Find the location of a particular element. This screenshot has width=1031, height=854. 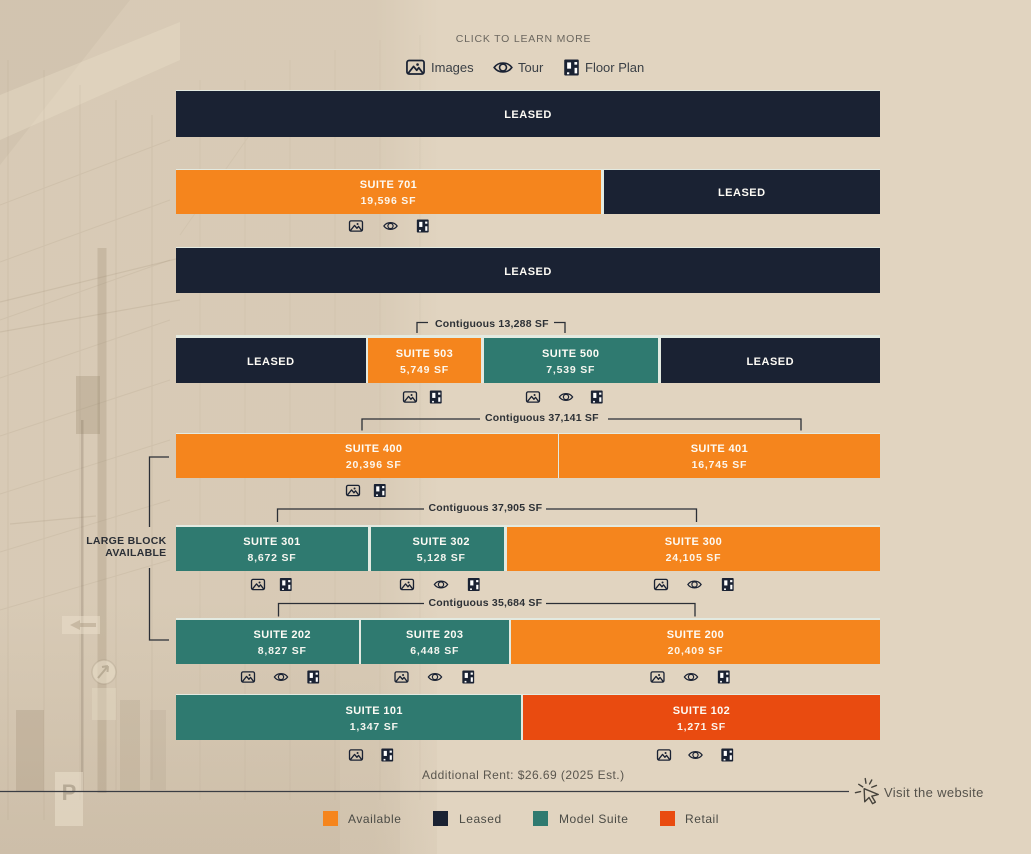

svg-text: P is located at coordinates (69, 792).